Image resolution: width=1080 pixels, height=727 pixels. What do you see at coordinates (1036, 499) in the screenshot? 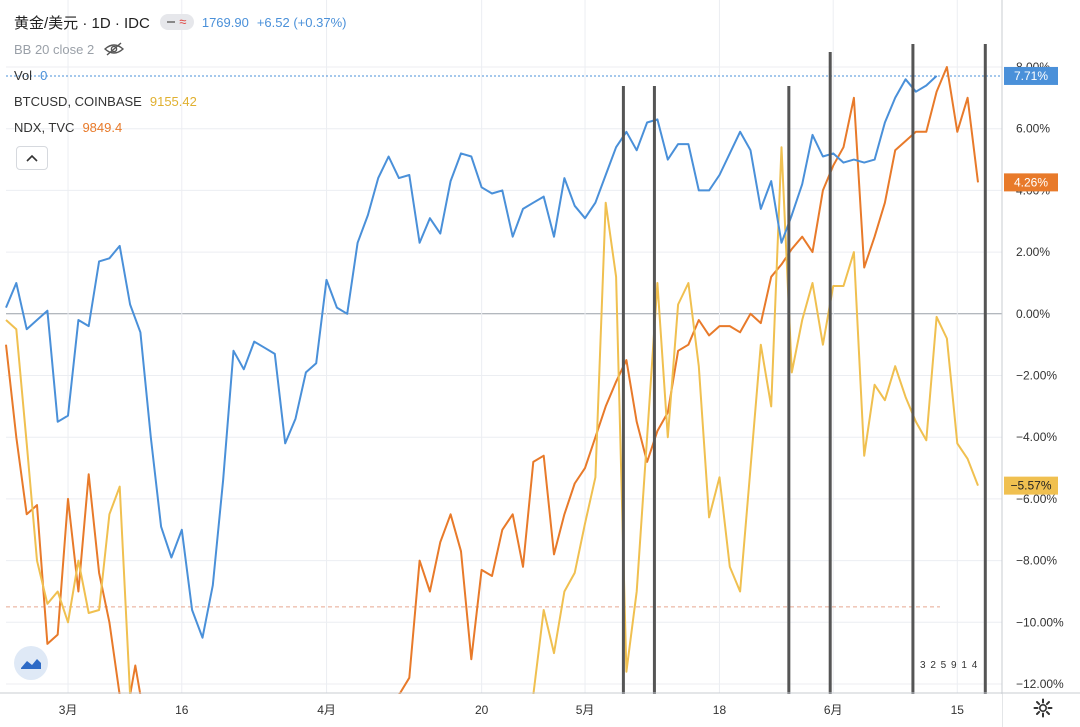
I see `y-tick-label: −6.00%` at bounding box center [1036, 499].